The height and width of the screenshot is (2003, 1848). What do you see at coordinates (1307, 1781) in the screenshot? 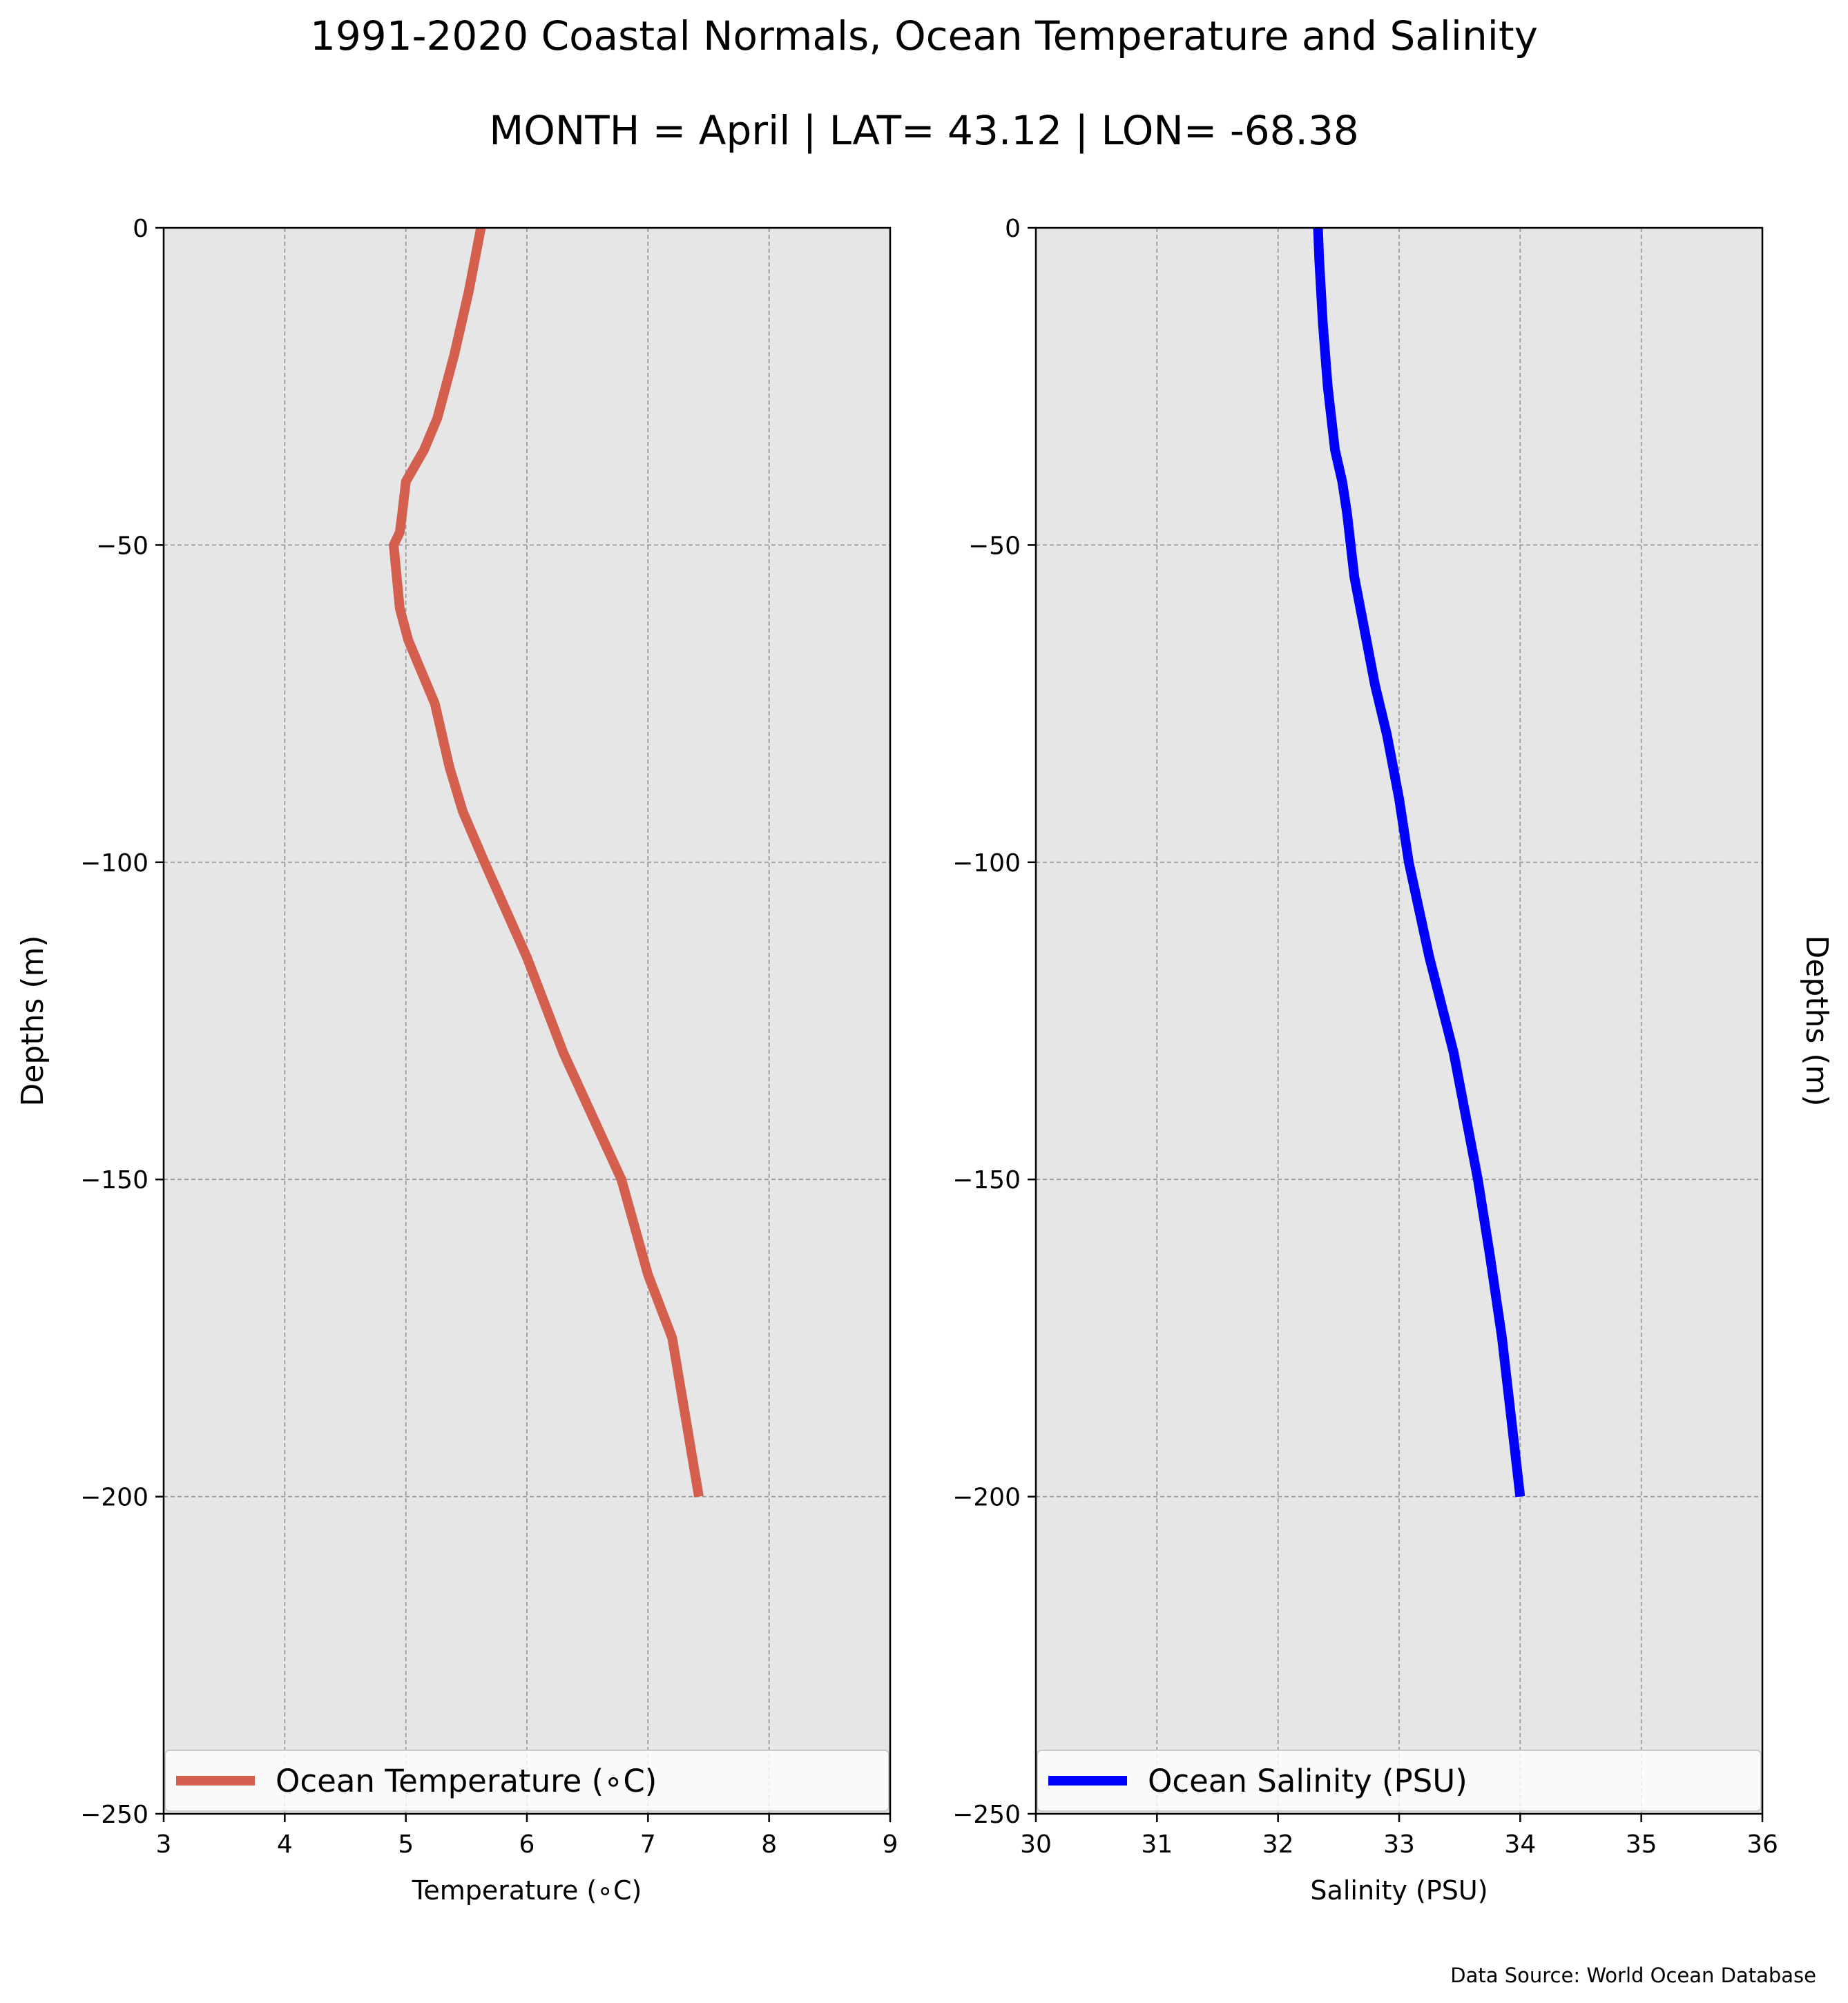
I see `legend-label: Ocean Salinity (PSU)` at bounding box center [1307, 1781].